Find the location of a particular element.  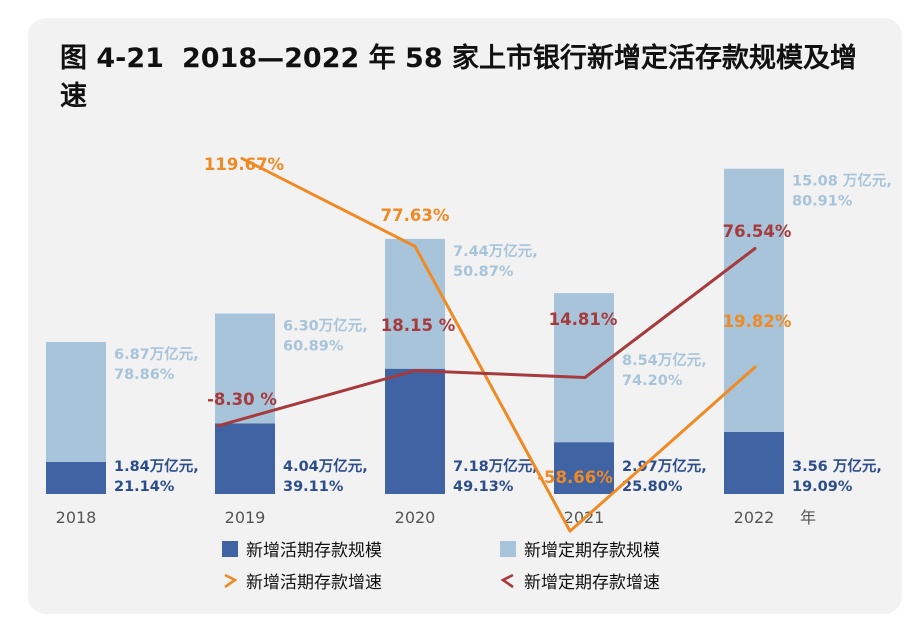

demand-share-label-2020: 49.13% is located at coordinates (483, 487).